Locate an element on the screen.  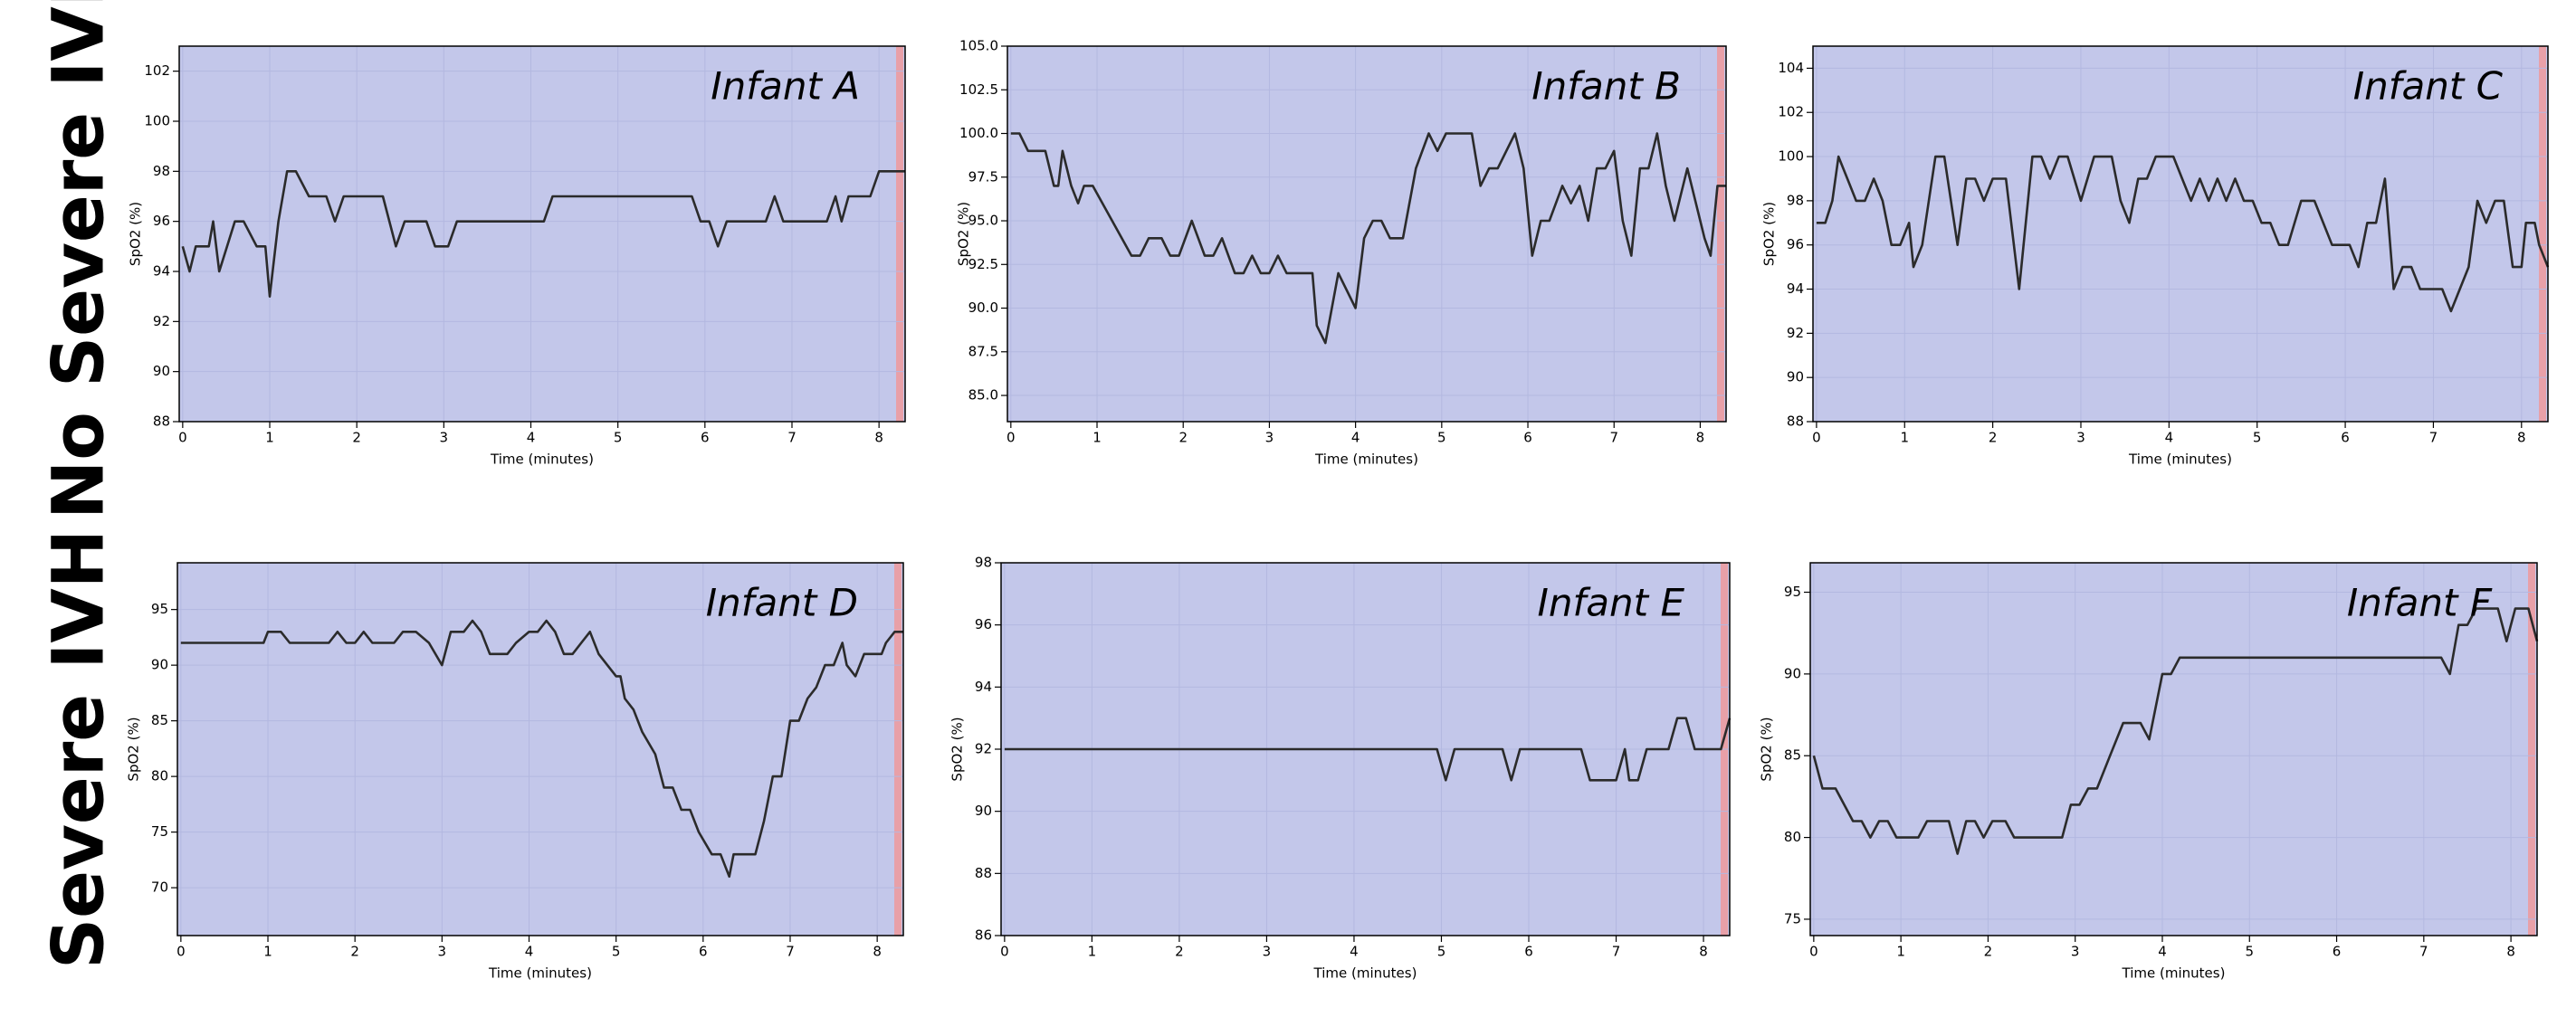
y-tick-label: 75 is located at coordinates (160, 831).